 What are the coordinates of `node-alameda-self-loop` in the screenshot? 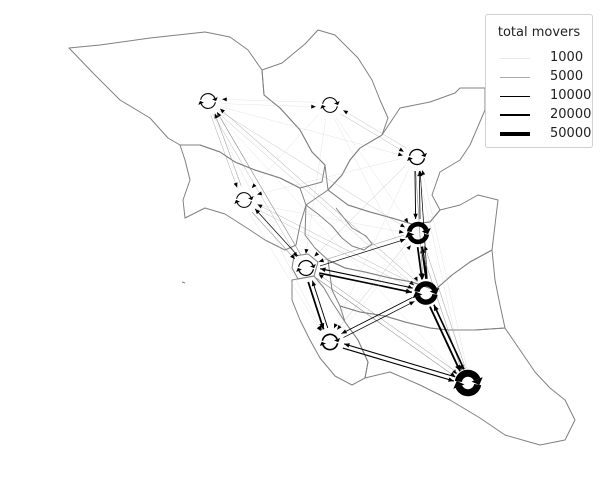 It's located at (426, 293).